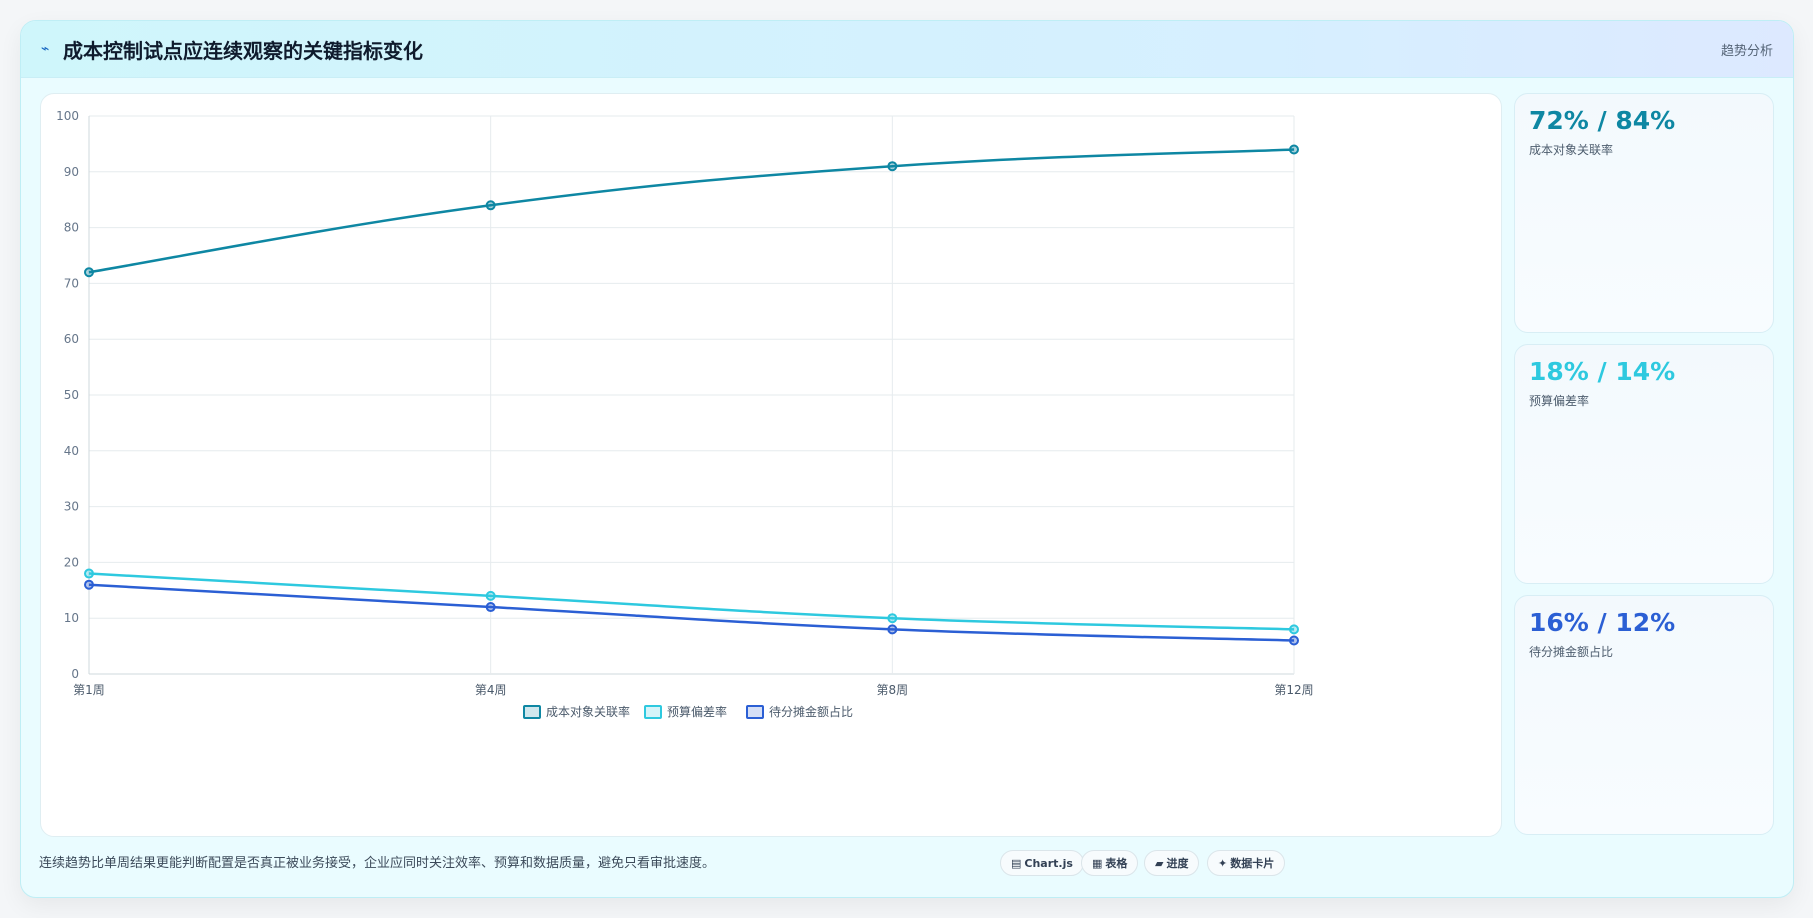 This screenshot has height=918, width=1813. Describe the element at coordinates (1602, 622) in the screenshot. I see `kpi-value: 16% / 12%` at that location.